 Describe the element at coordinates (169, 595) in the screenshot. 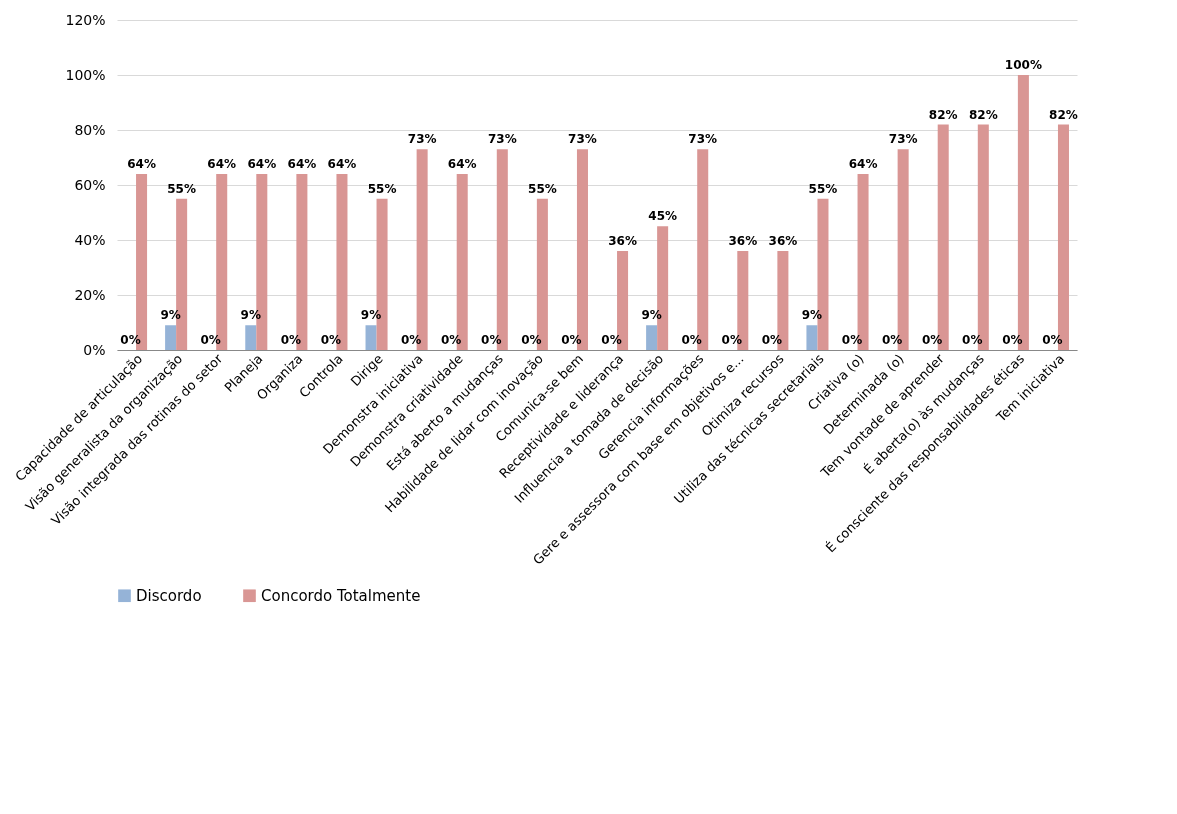

I see `legend-label: Discordo` at that location.